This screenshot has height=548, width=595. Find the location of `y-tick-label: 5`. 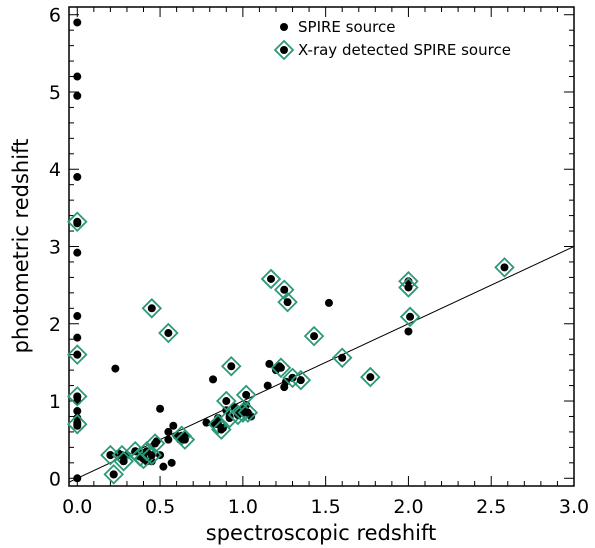

y-tick-label: 5 is located at coordinates (55, 93).